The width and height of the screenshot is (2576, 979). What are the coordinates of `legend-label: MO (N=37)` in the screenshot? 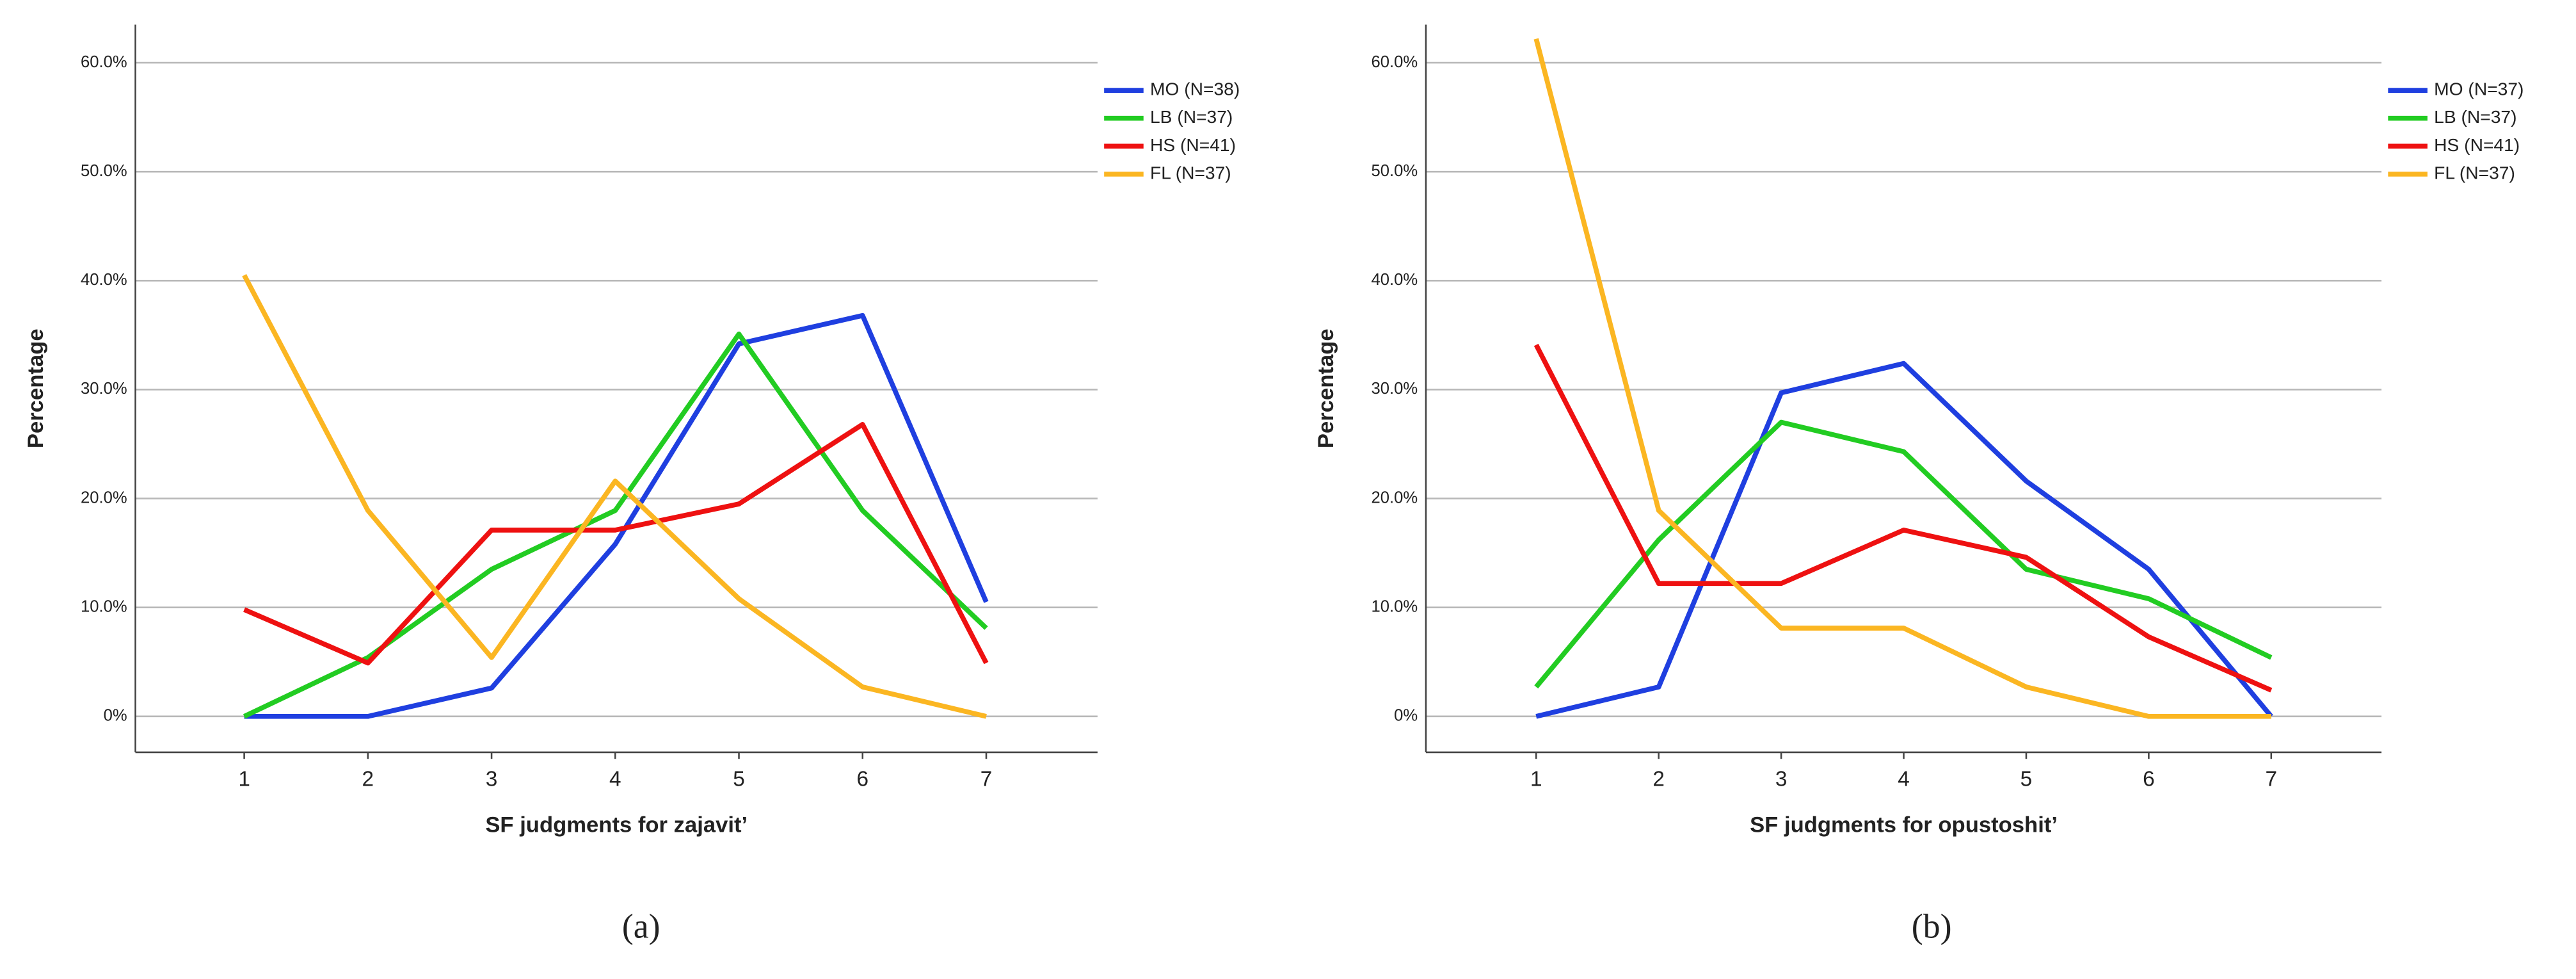 It's located at (2479, 89).